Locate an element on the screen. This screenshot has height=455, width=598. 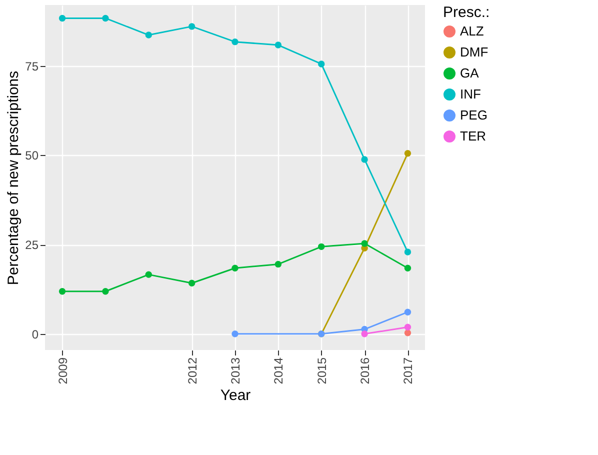
y-tick-label: 25 is located at coordinates (32, 245).